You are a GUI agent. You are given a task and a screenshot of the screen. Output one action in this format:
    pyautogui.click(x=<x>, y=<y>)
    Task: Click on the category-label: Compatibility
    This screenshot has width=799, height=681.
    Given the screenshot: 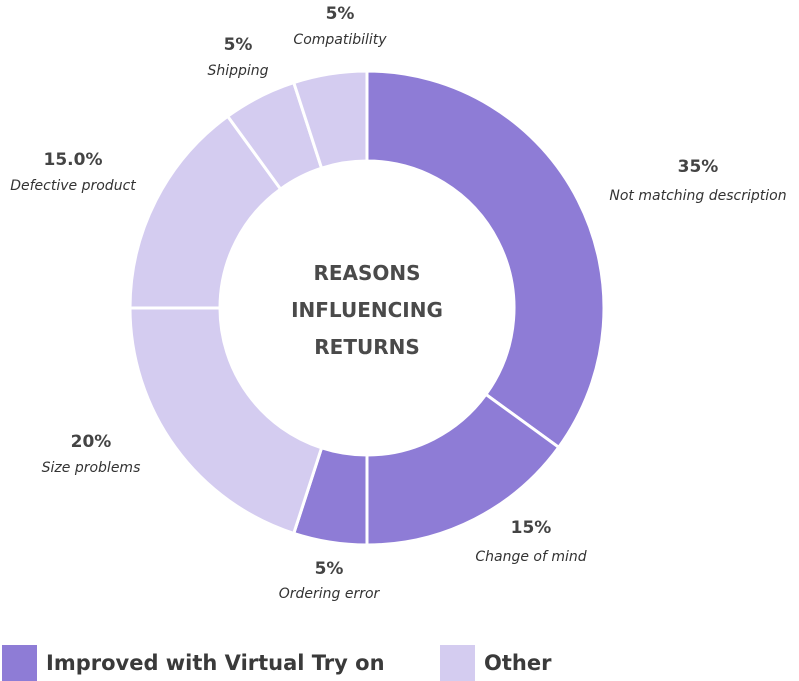 What is the action you would take?
    pyautogui.click(x=340, y=40)
    